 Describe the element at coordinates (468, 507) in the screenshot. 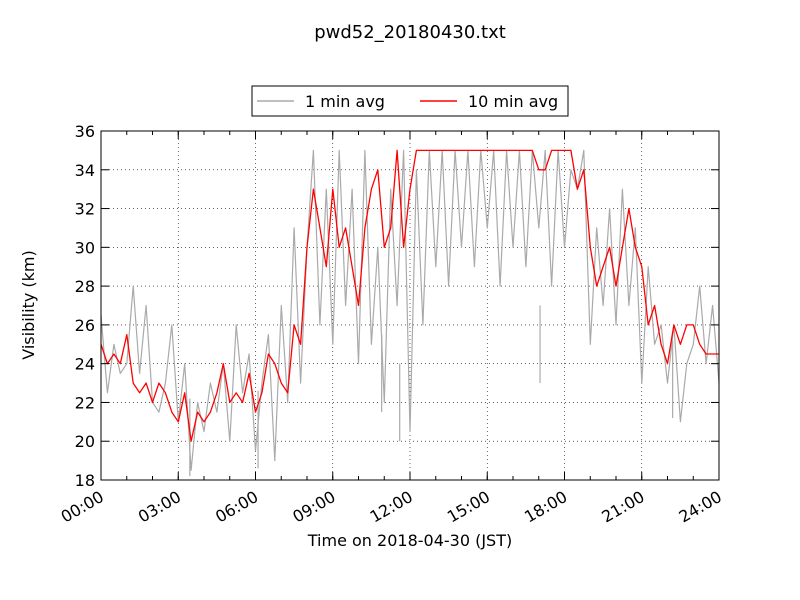

I see `x-tick-label: 15:00` at that location.